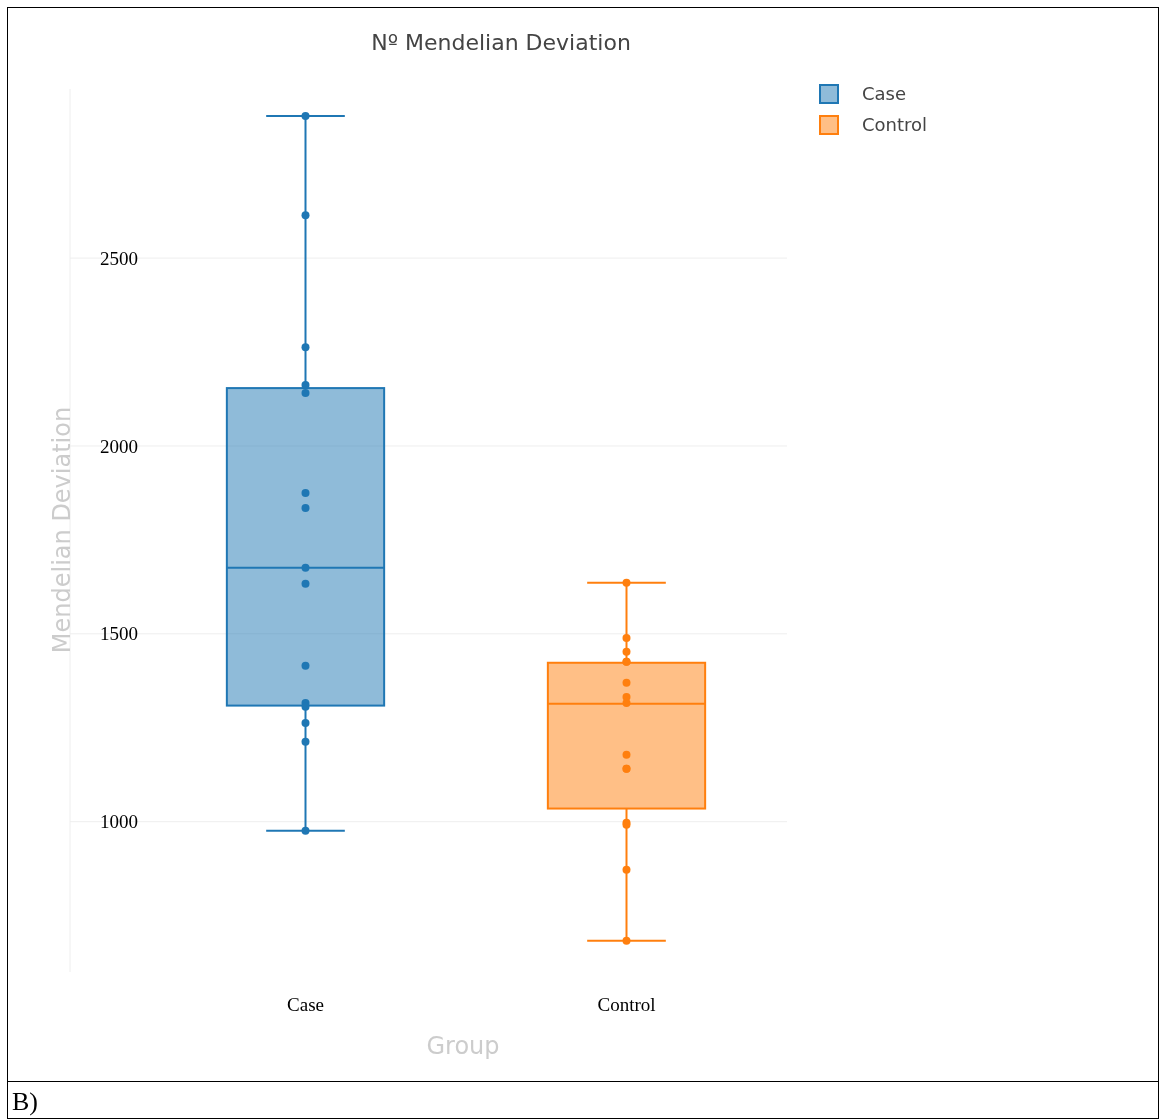  I want to click on chart-title: Nº Mendelian Deviation, so click(501, 42).